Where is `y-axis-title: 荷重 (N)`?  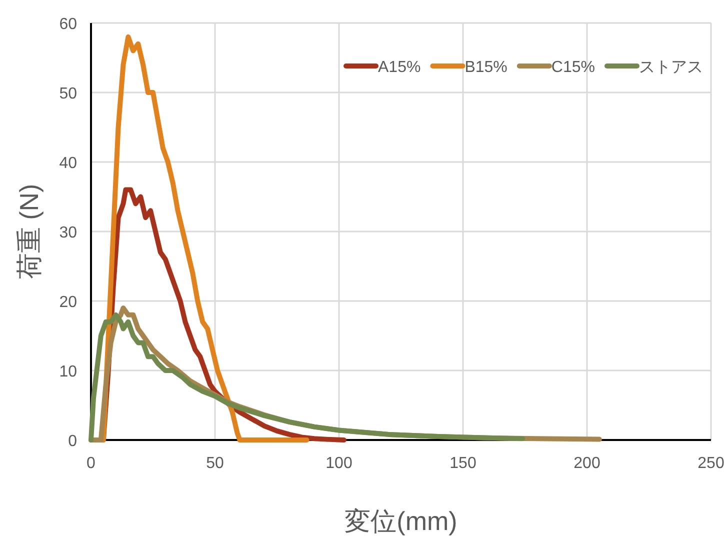
y-axis-title: 荷重 (N) is located at coordinates (29, 232).